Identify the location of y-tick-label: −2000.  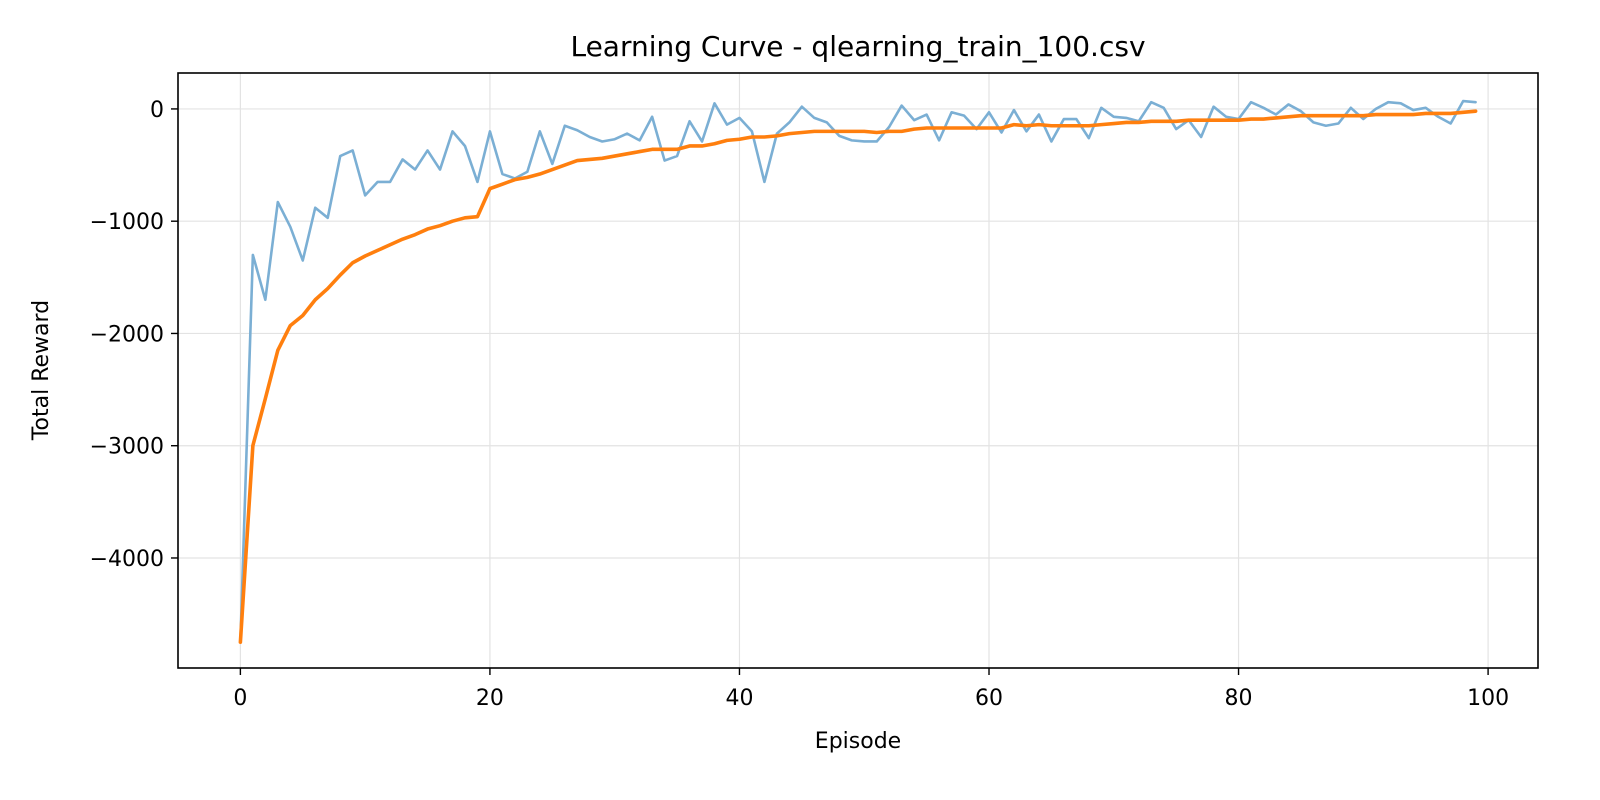
(127, 334).